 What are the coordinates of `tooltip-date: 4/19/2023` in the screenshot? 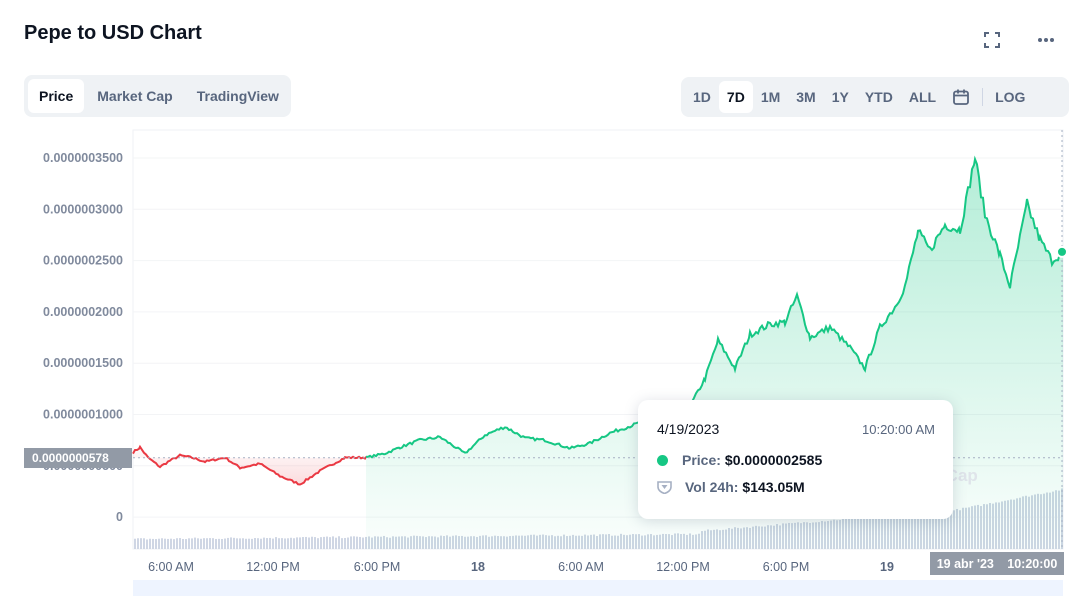 It's located at (688, 429).